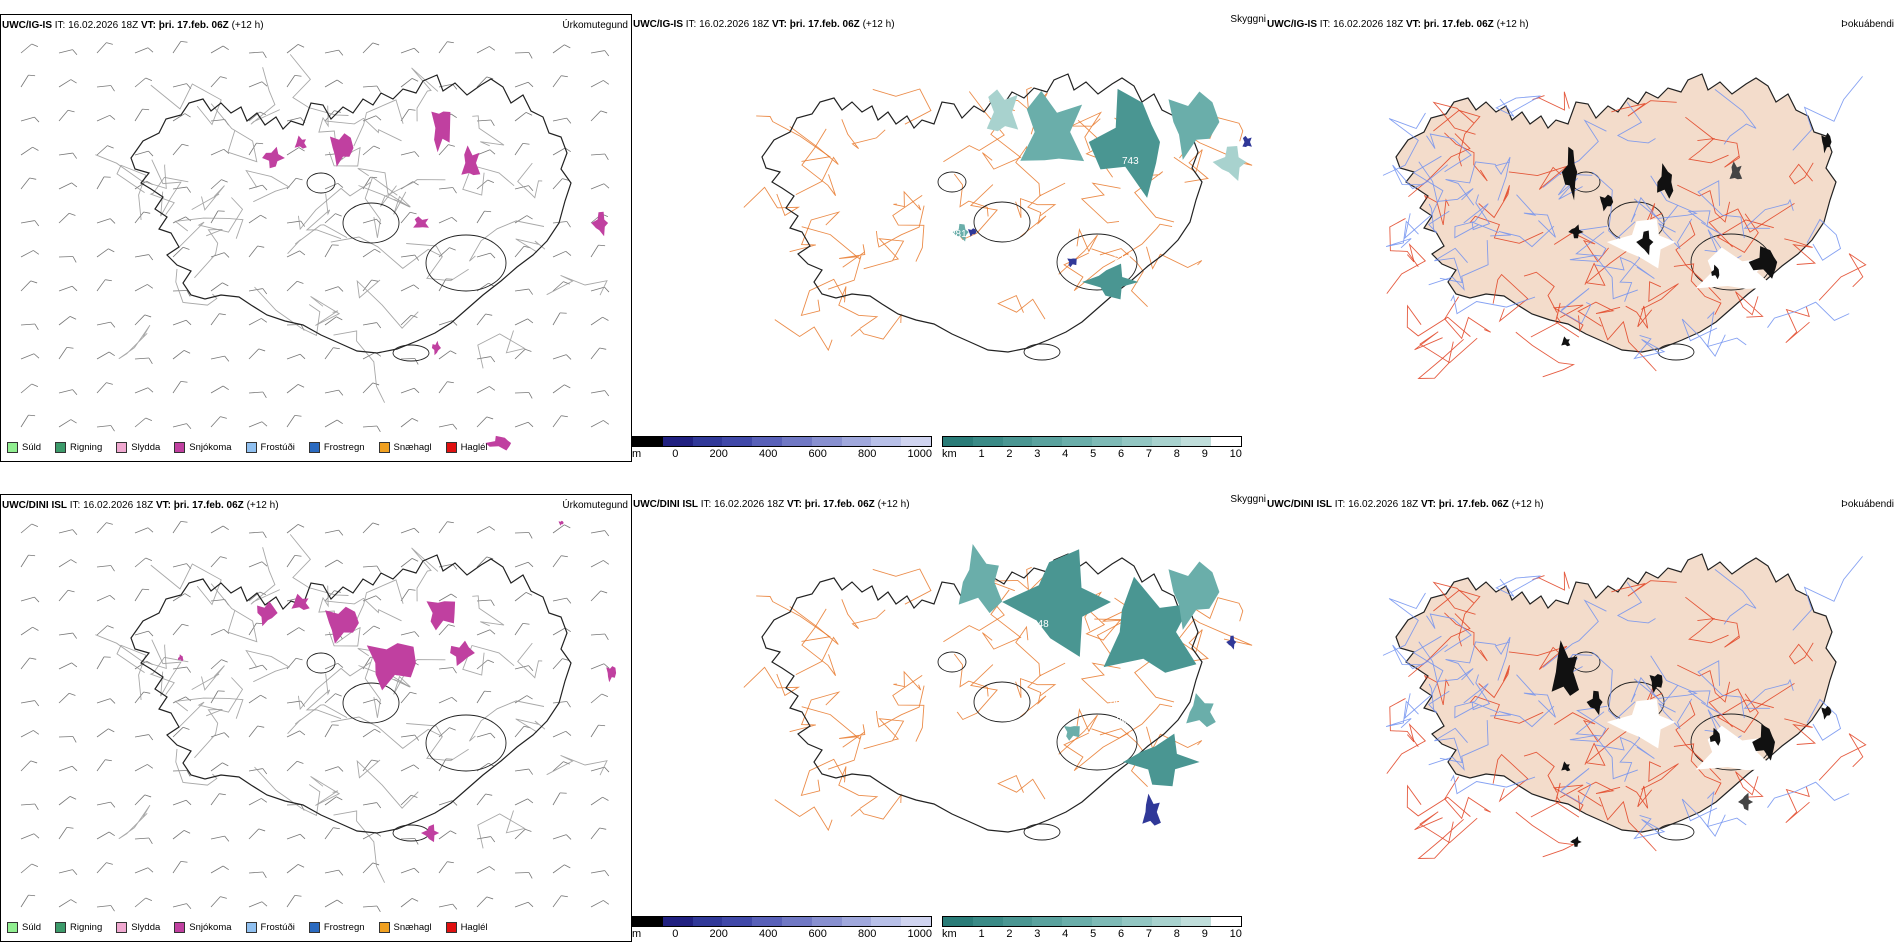 This screenshot has width=1900, height=950. What do you see at coordinates (768, 934) in the screenshot?
I see `colorbar-tick: 400` at bounding box center [768, 934].